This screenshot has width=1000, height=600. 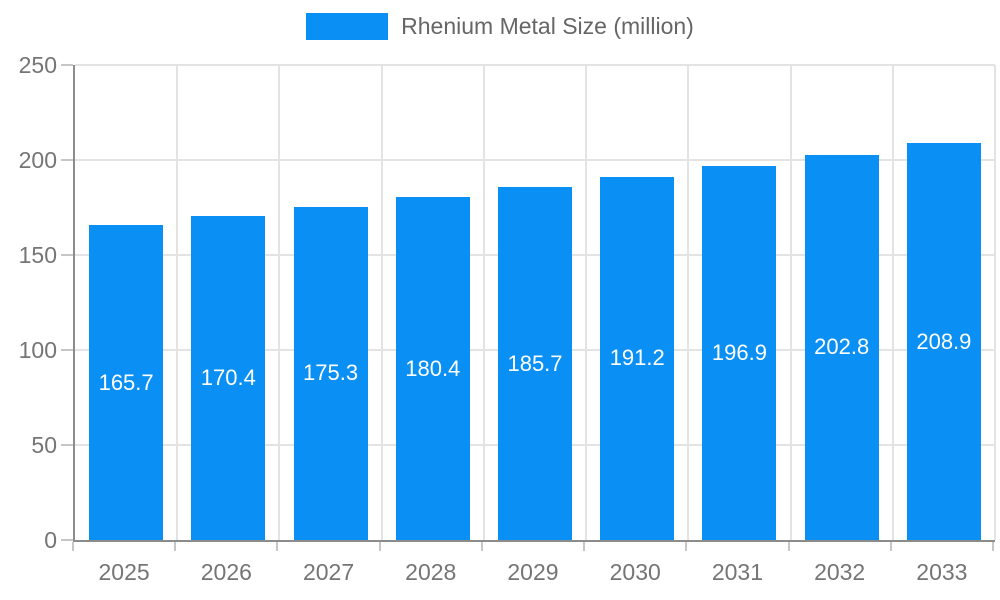 I want to click on x-axis-tick-label: 2028, so click(x=431, y=572).